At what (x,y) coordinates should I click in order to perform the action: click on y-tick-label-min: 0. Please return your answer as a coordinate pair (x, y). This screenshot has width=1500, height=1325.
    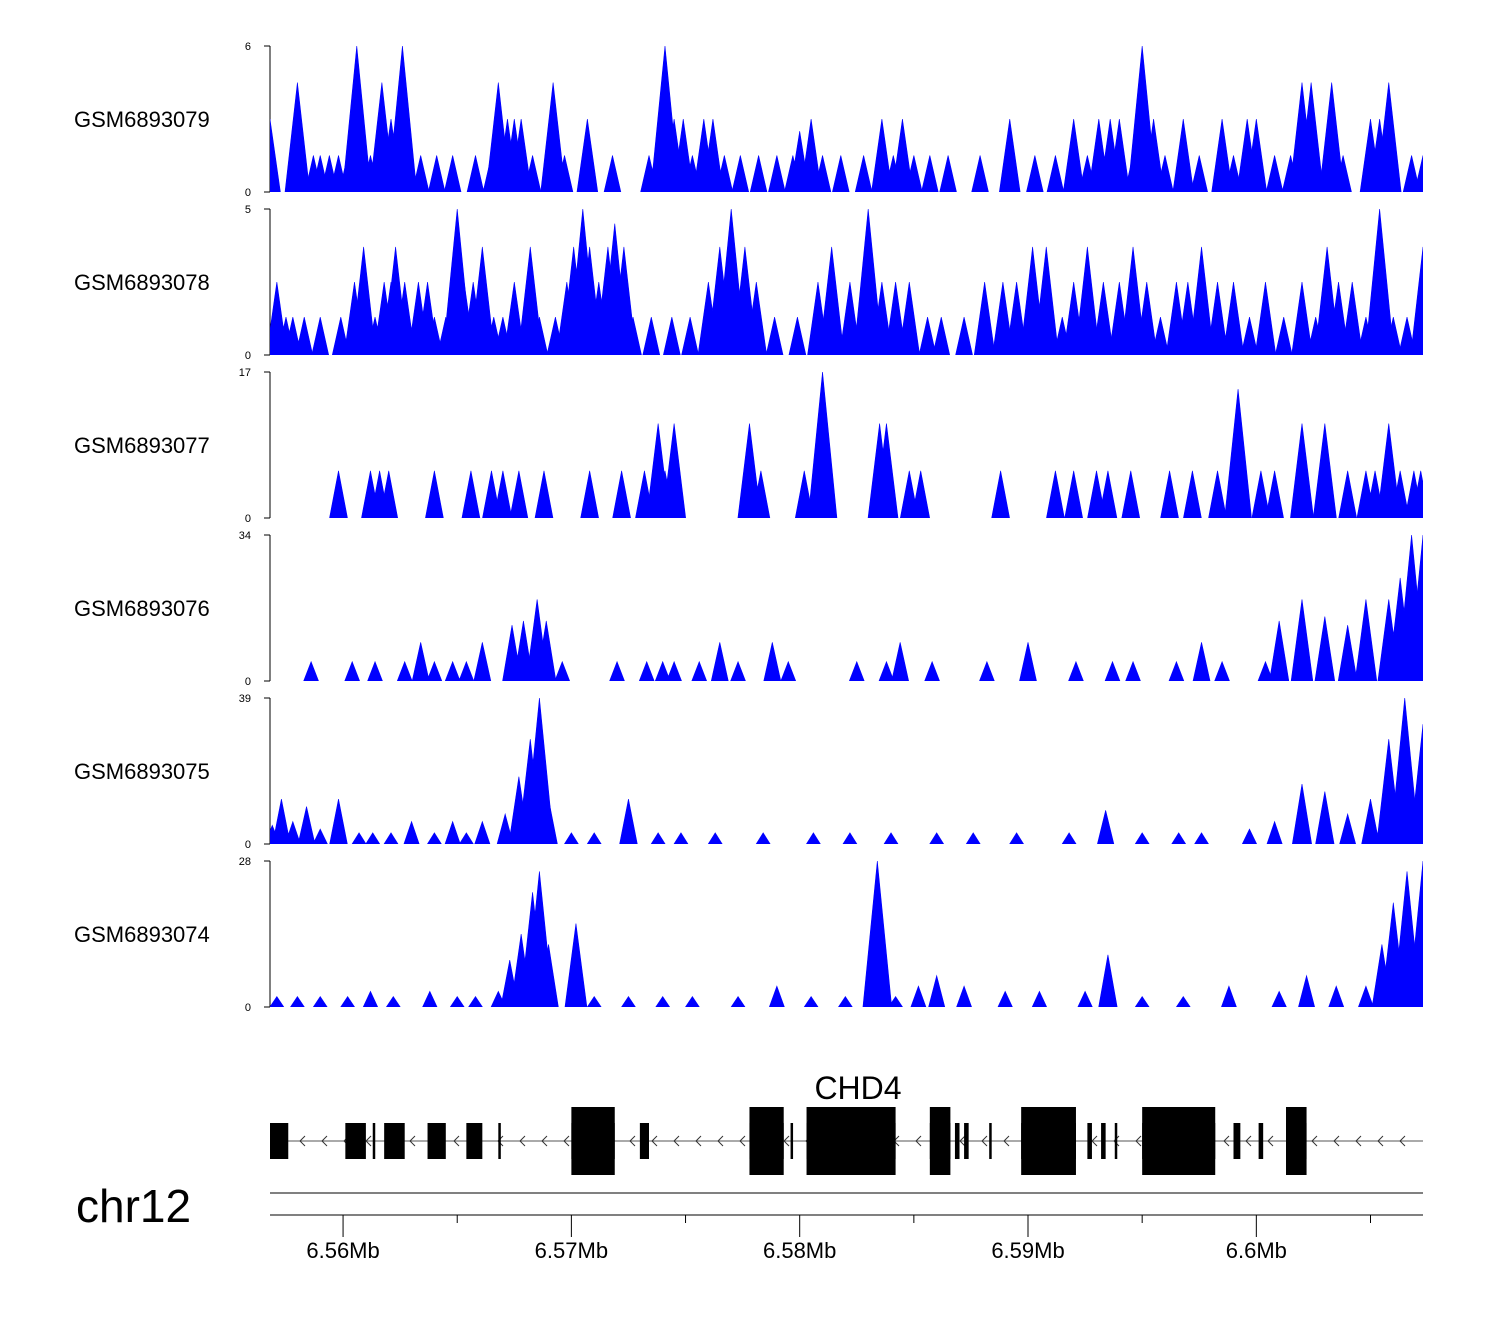
    Looking at the image, I should click on (248, 1008).